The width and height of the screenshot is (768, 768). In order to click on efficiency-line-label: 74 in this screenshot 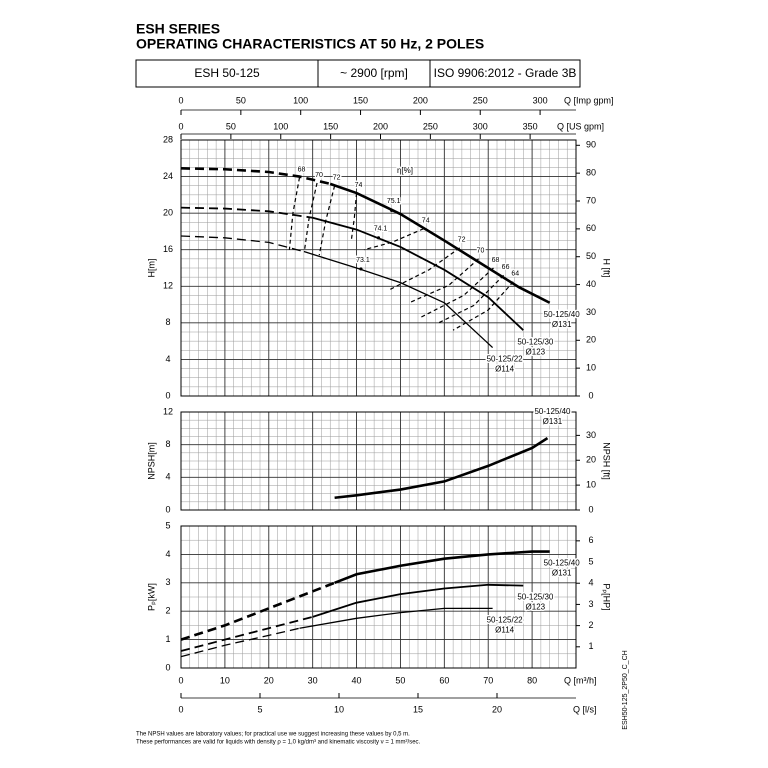, I will do `click(426, 221)`.